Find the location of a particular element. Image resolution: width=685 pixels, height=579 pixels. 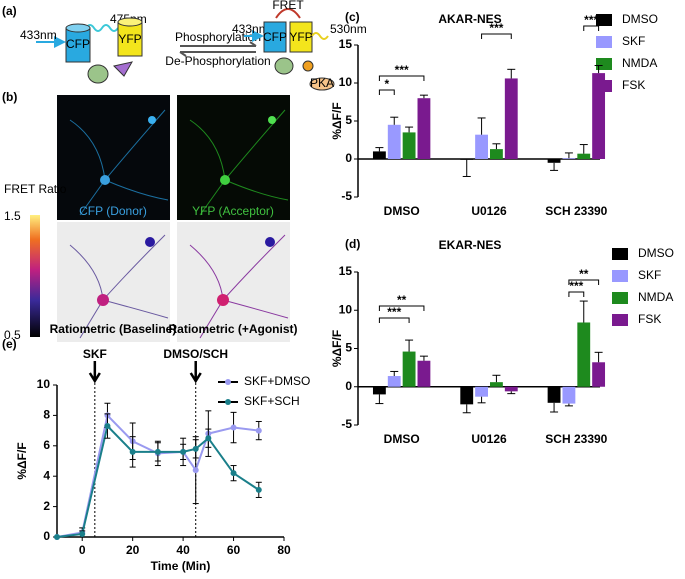

x-axis-label: Time (Min) is located at coordinates (181, 566).